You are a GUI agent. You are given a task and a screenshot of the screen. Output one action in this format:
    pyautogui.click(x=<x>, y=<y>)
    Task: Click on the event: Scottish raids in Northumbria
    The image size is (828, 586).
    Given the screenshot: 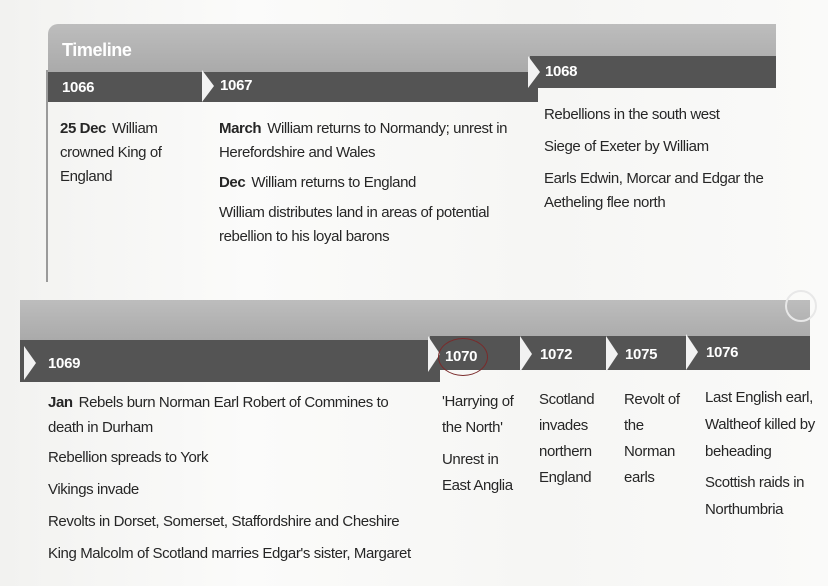 What is the action you would take?
    pyautogui.click(x=755, y=496)
    